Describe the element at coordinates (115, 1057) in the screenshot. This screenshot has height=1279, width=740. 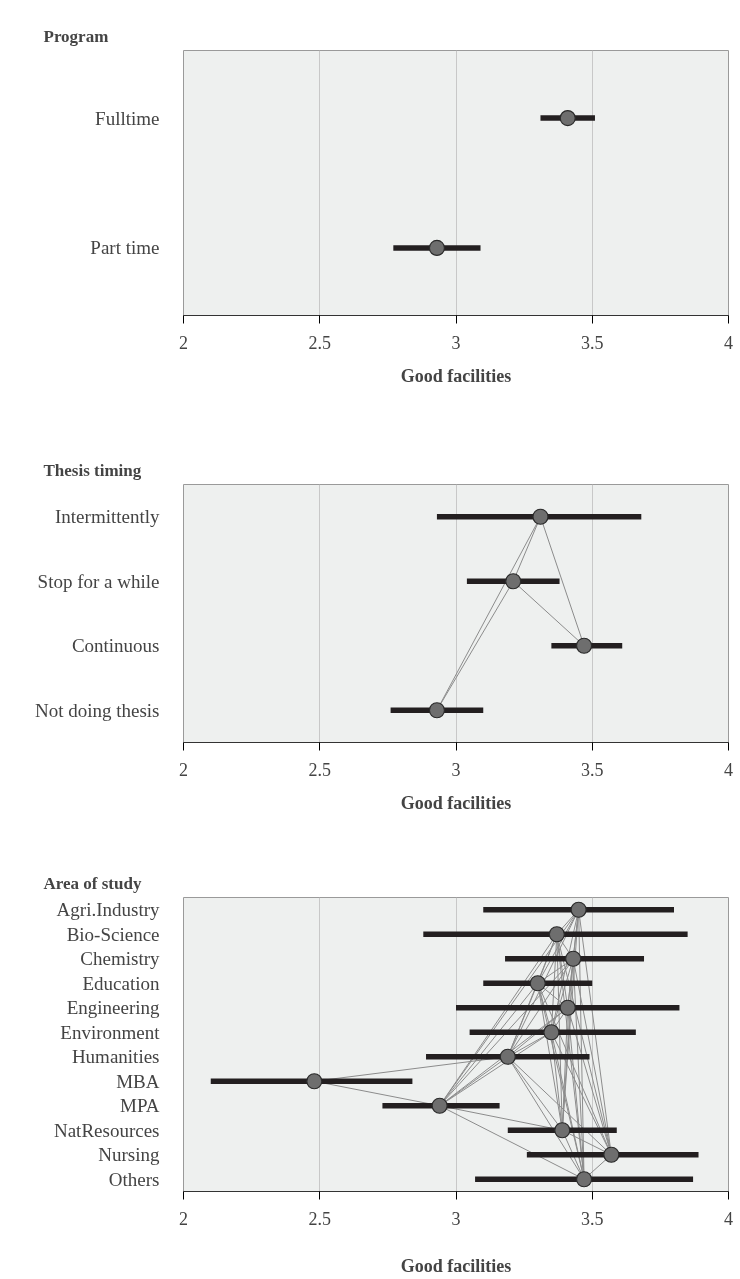
I see `y-tick-label: Humanities` at that location.